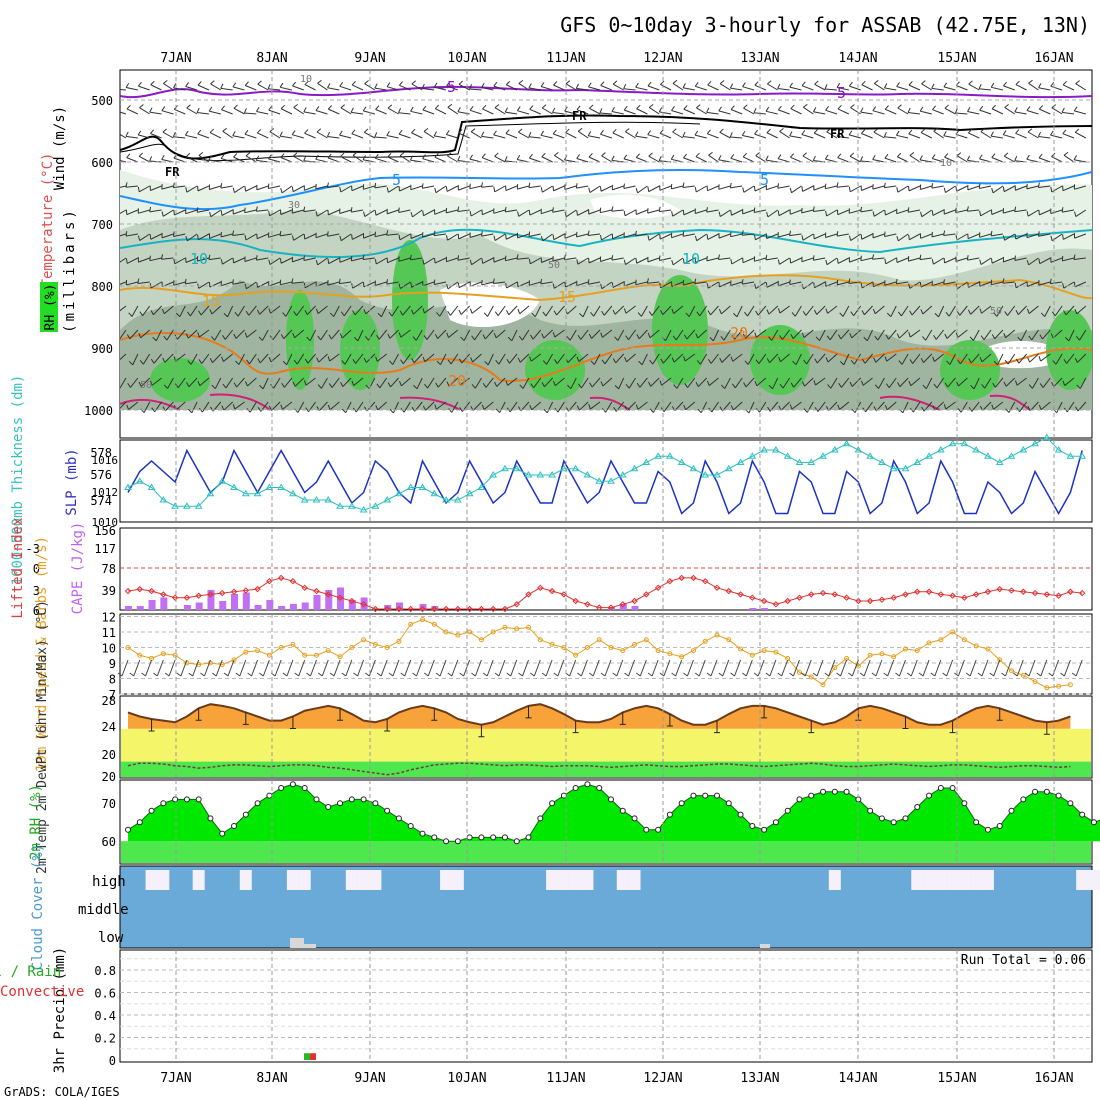 Image resolution: width=1100 pixels, height=1100 pixels. What do you see at coordinates (78, 568) in the screenshot?
I see `cape-axis-label: CAPE (J/kg)` at bounding box center [78, 568].